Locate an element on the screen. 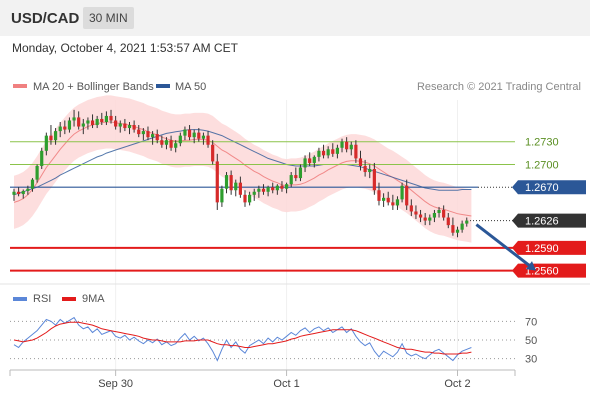 This screenshot has height=400, width=590. current-price-label: 1.2626 is located at coordinates (542, 222).